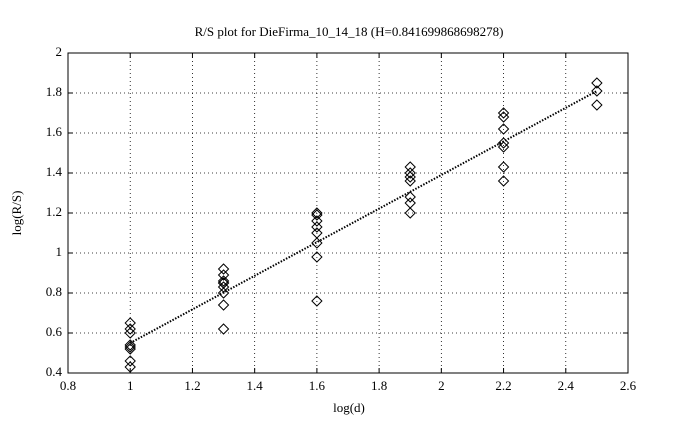 This screenshot has width=686, height=430. What do you see at coordinates (349, 407) in the screenshot?
I see `x-axis-label: log(d)` at bounding box center [349, 407].